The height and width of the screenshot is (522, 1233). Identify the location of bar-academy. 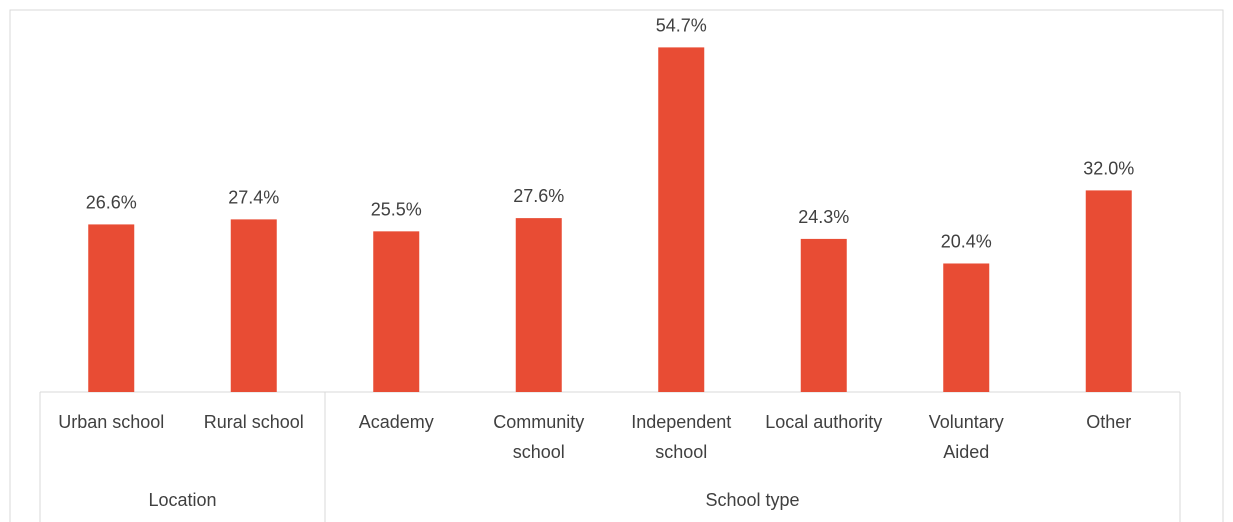
(396, 311).